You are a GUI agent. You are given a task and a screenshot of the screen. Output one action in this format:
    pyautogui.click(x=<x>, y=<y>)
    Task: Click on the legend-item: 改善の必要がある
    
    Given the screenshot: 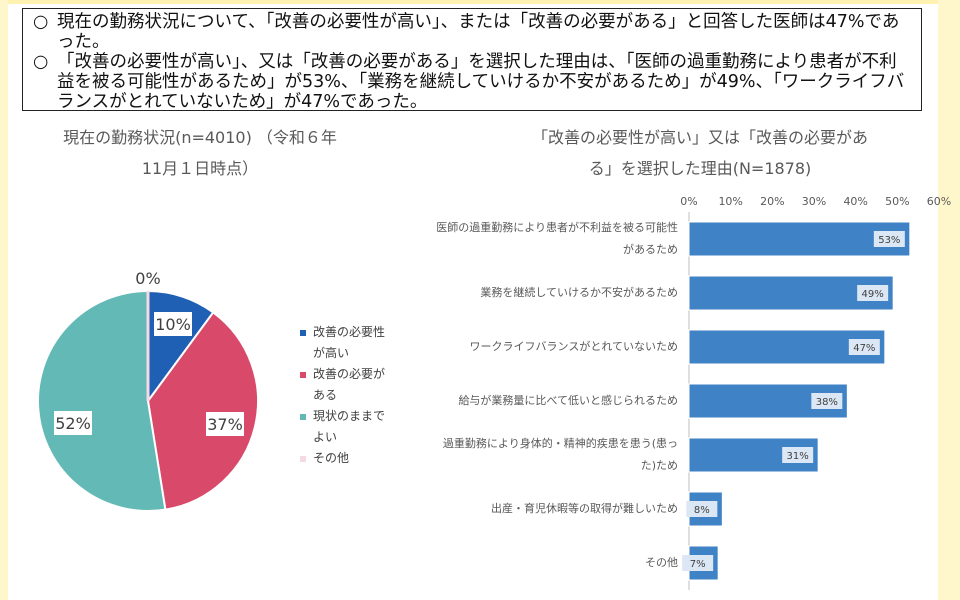 What is the action you would take?
    pyautogui.click(x=347, y=385)
    